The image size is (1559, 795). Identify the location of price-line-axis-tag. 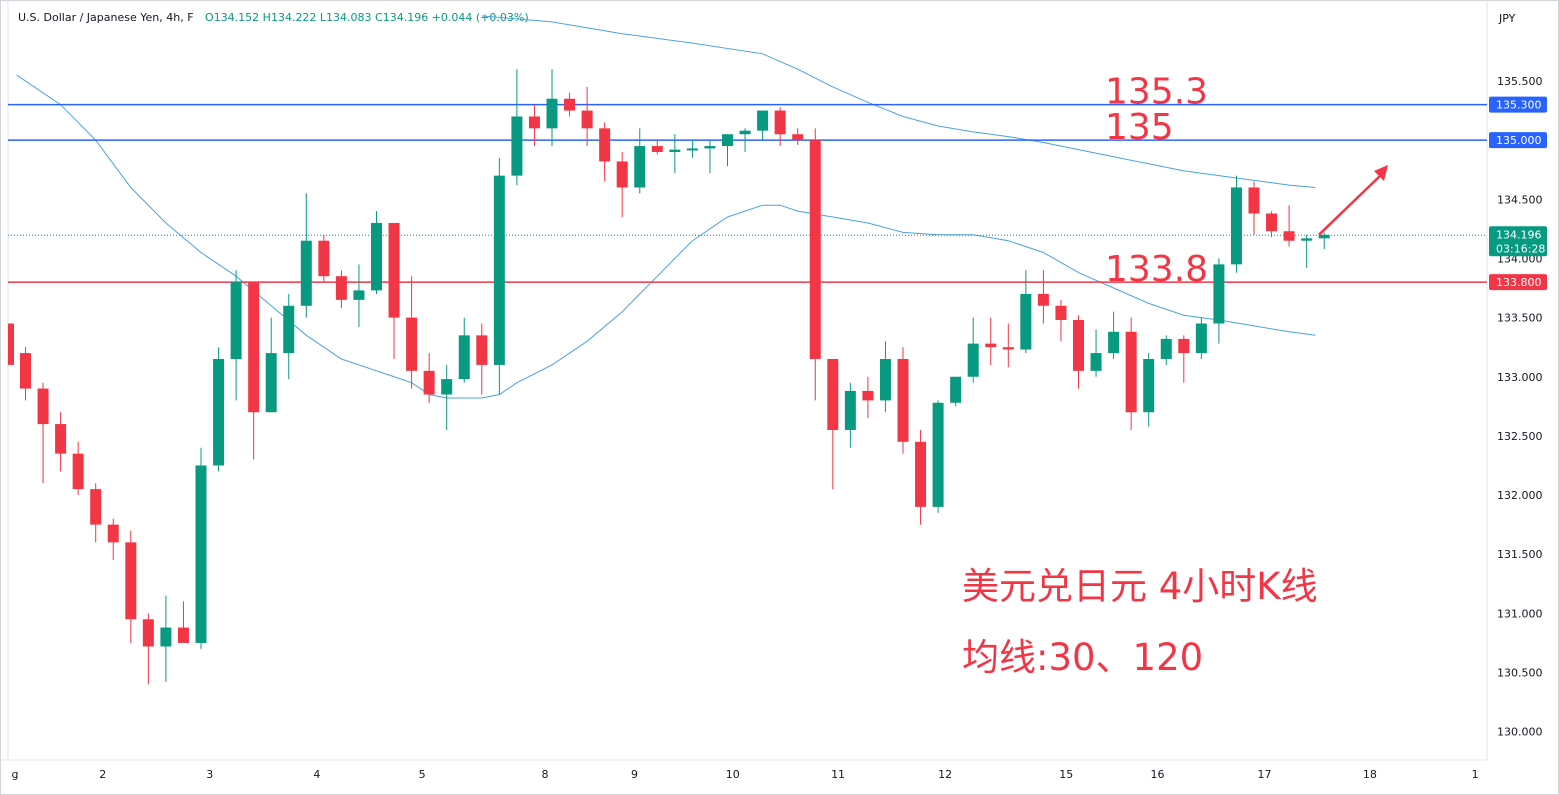
(1518, 140).